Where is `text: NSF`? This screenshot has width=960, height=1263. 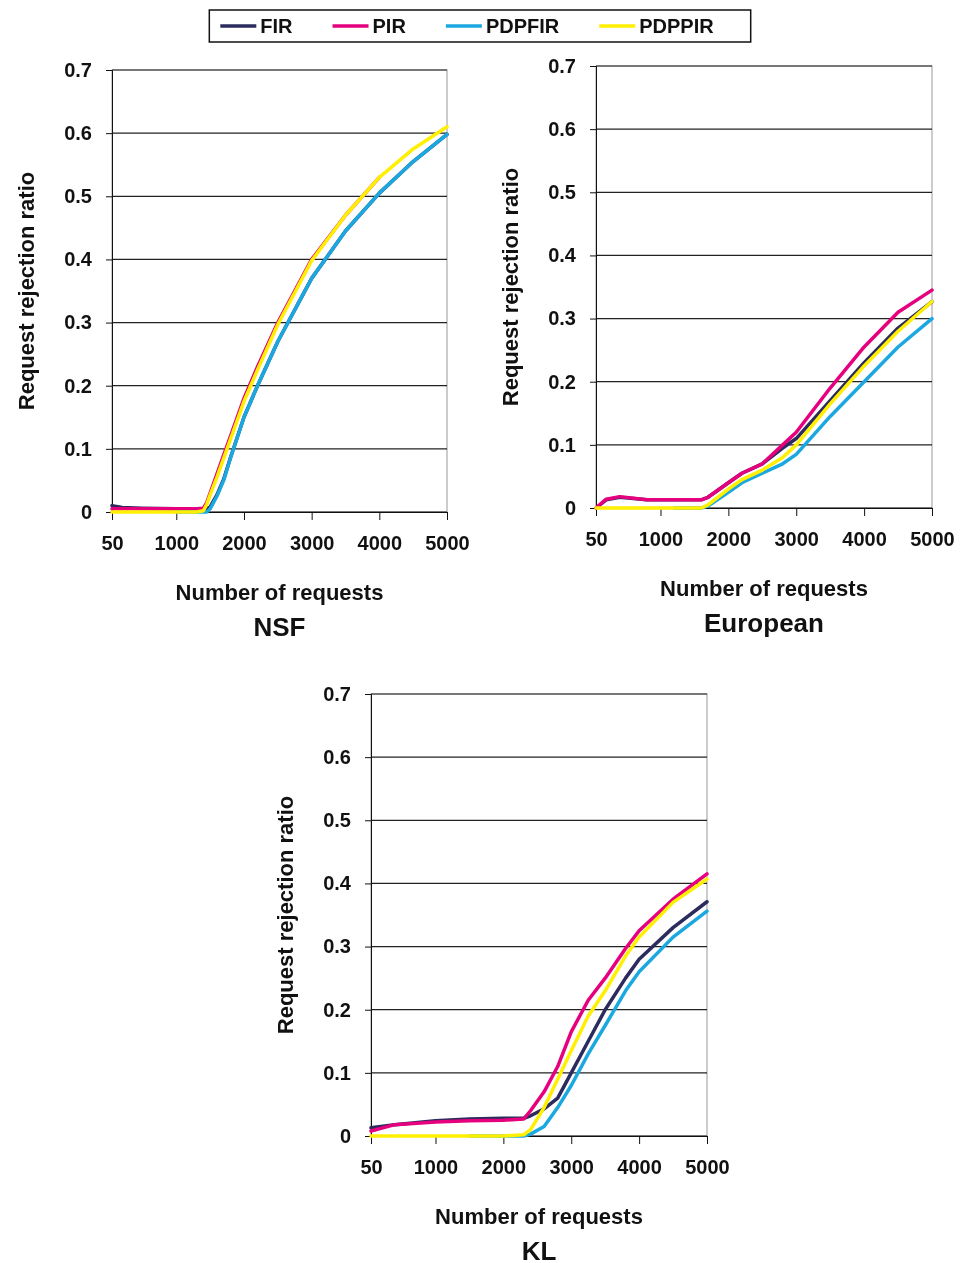
text: NSF is located at coordinates (279, 627).